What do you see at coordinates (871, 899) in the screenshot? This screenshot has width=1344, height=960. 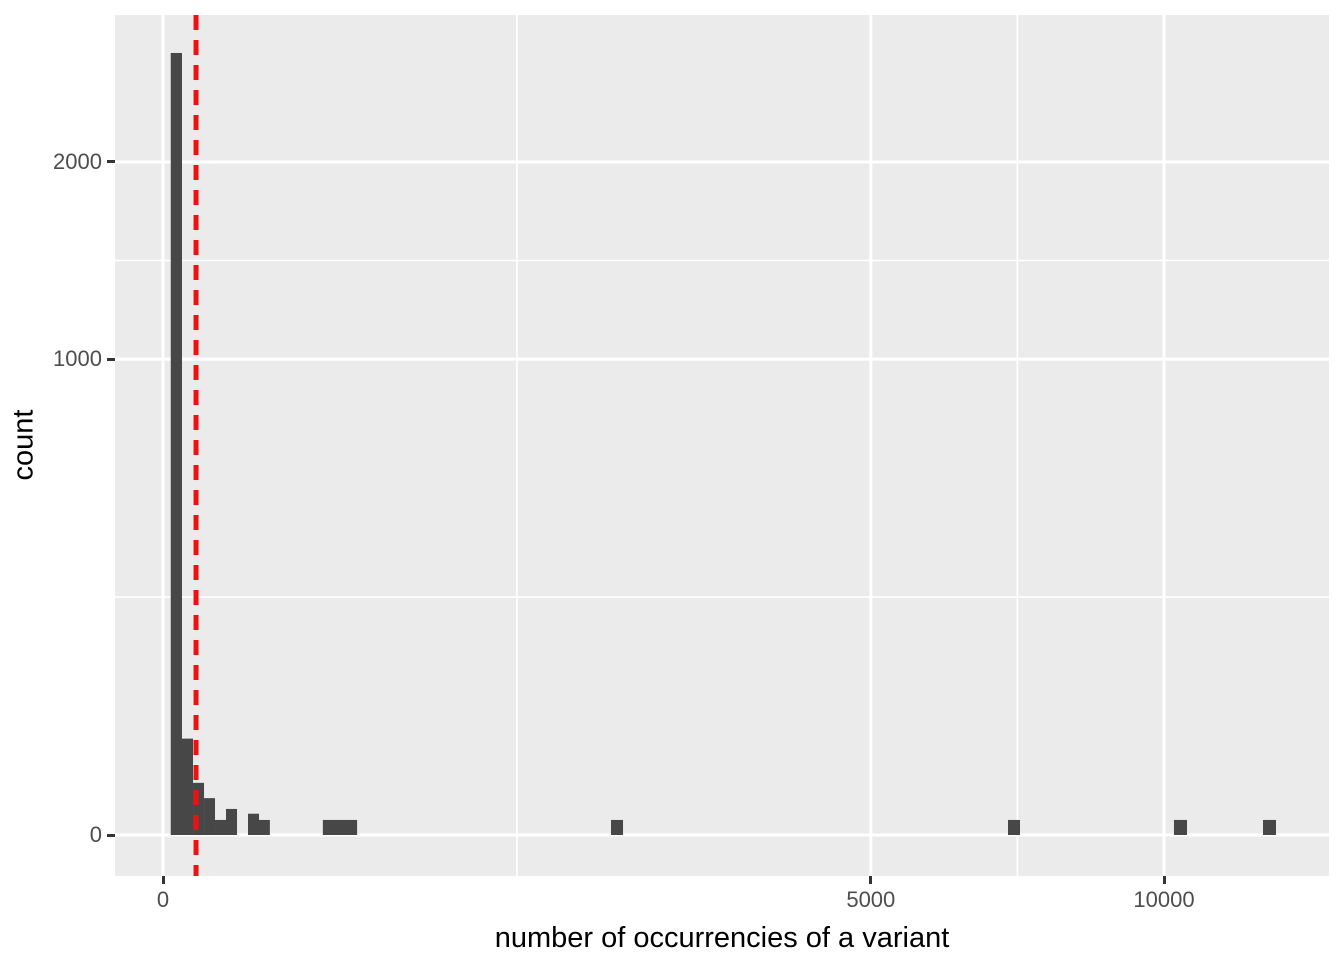 I see `x-axis-tick-label: 5000` at bounding box center [871, 899].